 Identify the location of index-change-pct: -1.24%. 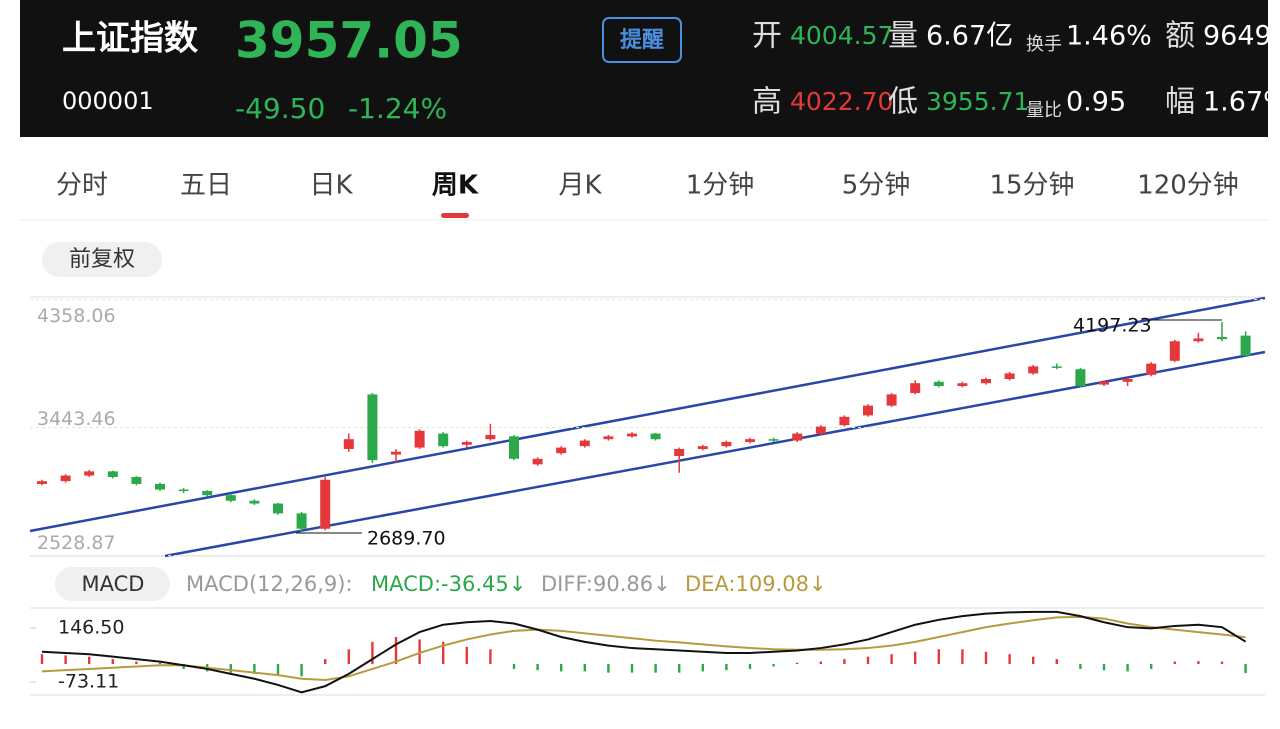
(397, 108).